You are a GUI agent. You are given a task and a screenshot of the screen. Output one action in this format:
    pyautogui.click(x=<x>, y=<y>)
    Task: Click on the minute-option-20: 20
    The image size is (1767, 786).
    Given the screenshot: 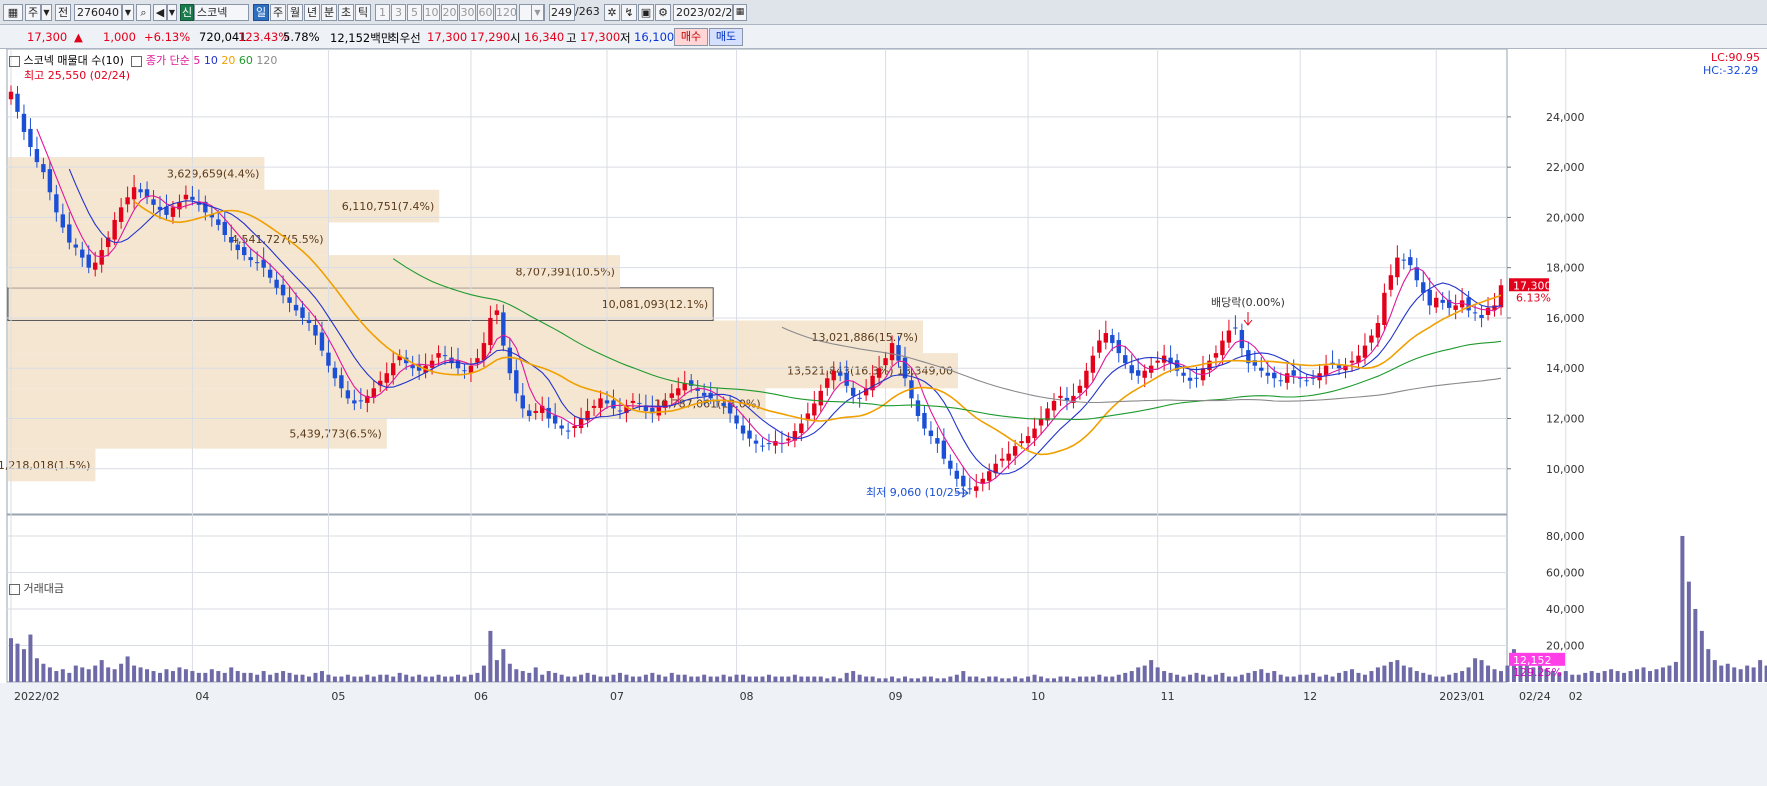 What is the action you would take?
    pyautogui.click(x=449, y=12)
    